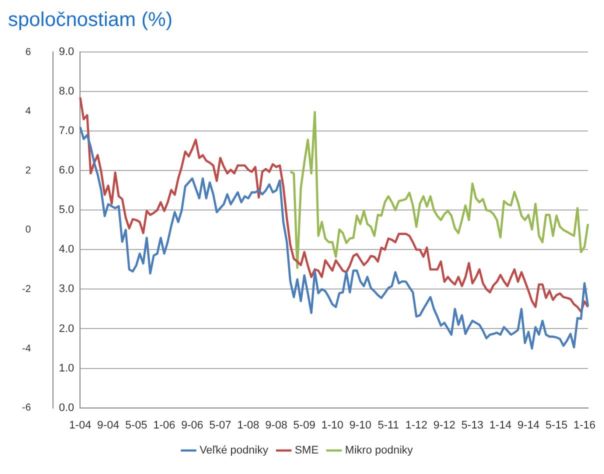 The height and width of the screenshot is (474, 604). What do you see at coordinates (66, 210) in the screenshot?
I see `y-tick-label: 5.0` at bounding box center [66, 210].